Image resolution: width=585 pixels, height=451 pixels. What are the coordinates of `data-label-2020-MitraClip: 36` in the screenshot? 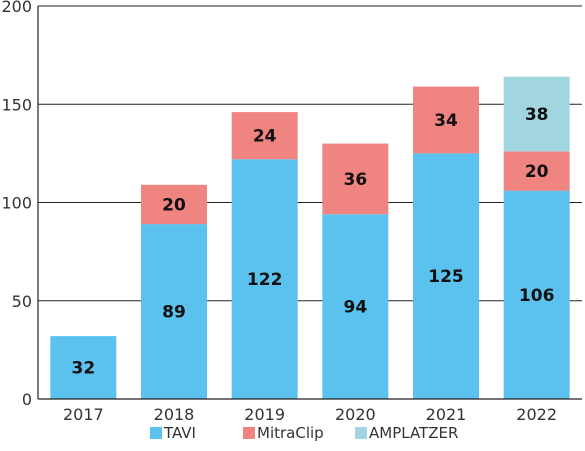 It's located at (355, 180).